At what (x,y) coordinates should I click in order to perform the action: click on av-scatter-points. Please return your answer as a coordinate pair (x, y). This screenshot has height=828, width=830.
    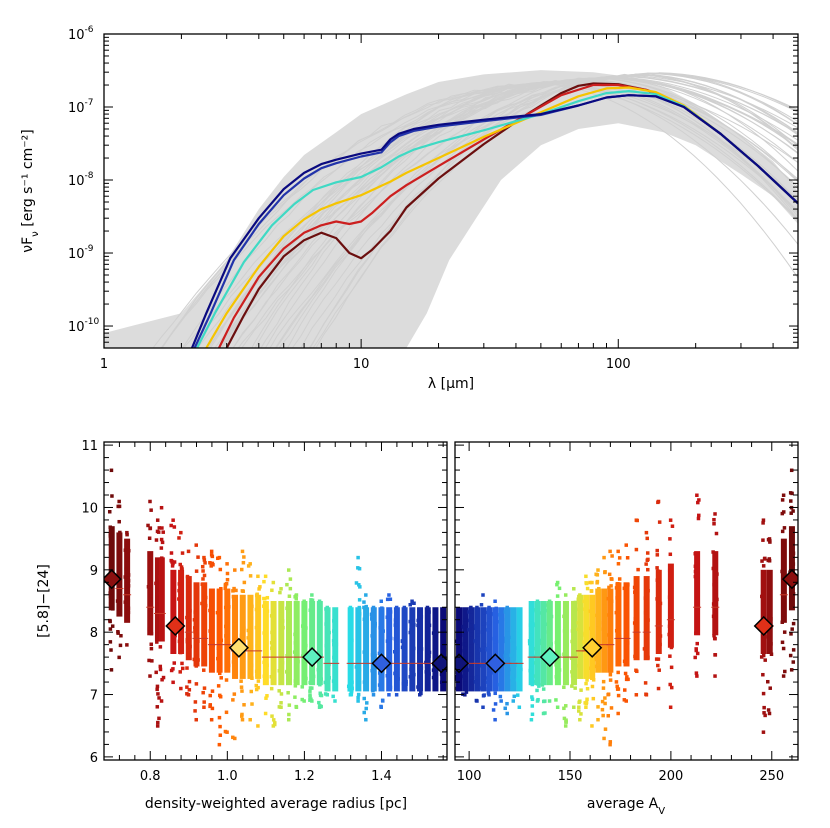
    Looking at the image, I should click on (626, 607).